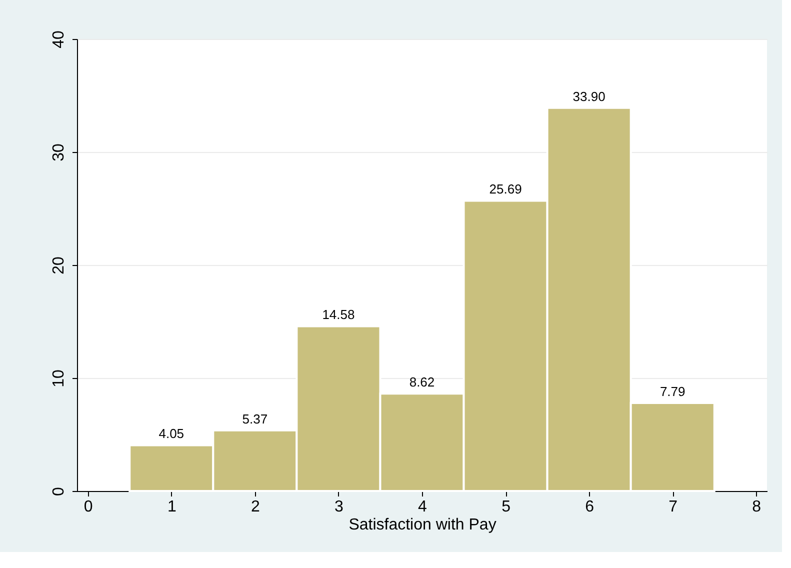 This screenshot has height=568, width=791. I want to click on y-tick-label: 40, so click(59, 39).